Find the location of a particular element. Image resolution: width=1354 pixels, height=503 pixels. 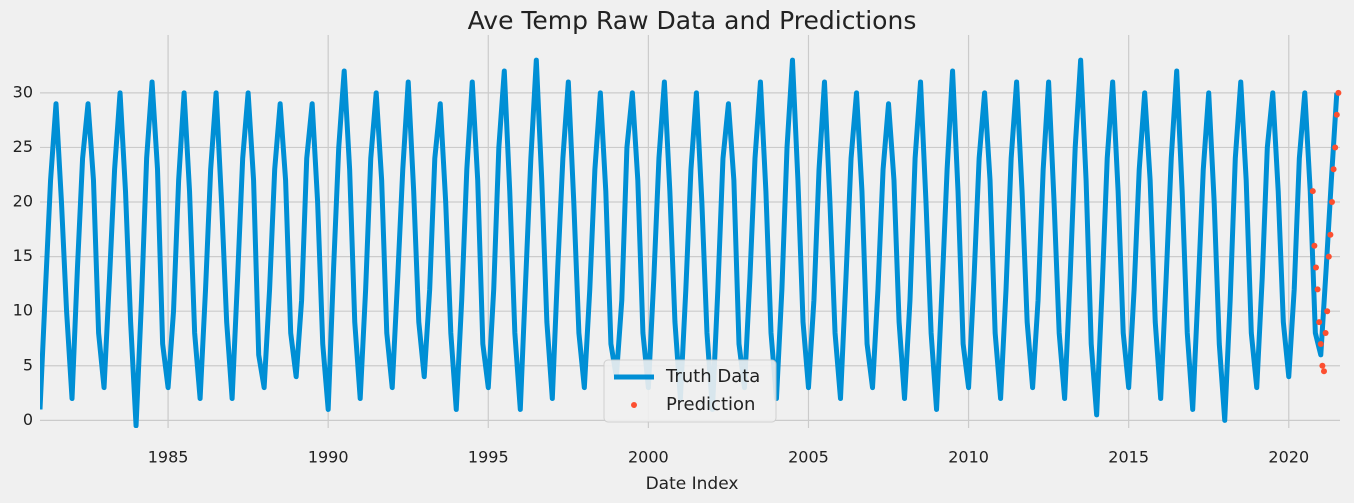

x-tick-label: 2015 is located at coordinates (1128, 457).